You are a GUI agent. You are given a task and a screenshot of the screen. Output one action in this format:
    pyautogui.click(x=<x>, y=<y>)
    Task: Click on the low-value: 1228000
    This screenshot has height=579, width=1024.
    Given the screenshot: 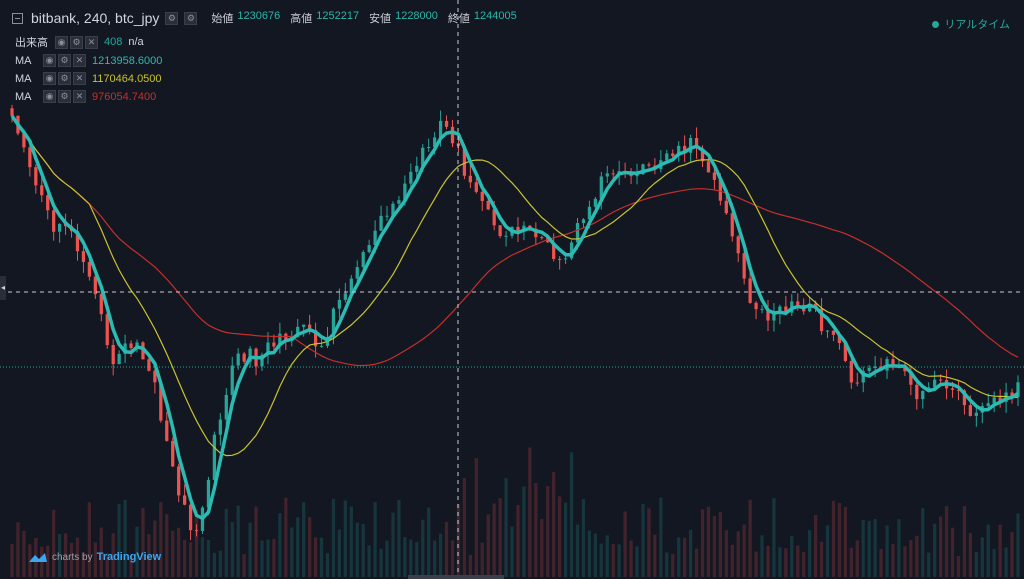 What is the action you would take?
    pyautogui.click(x=416, y=16)
    